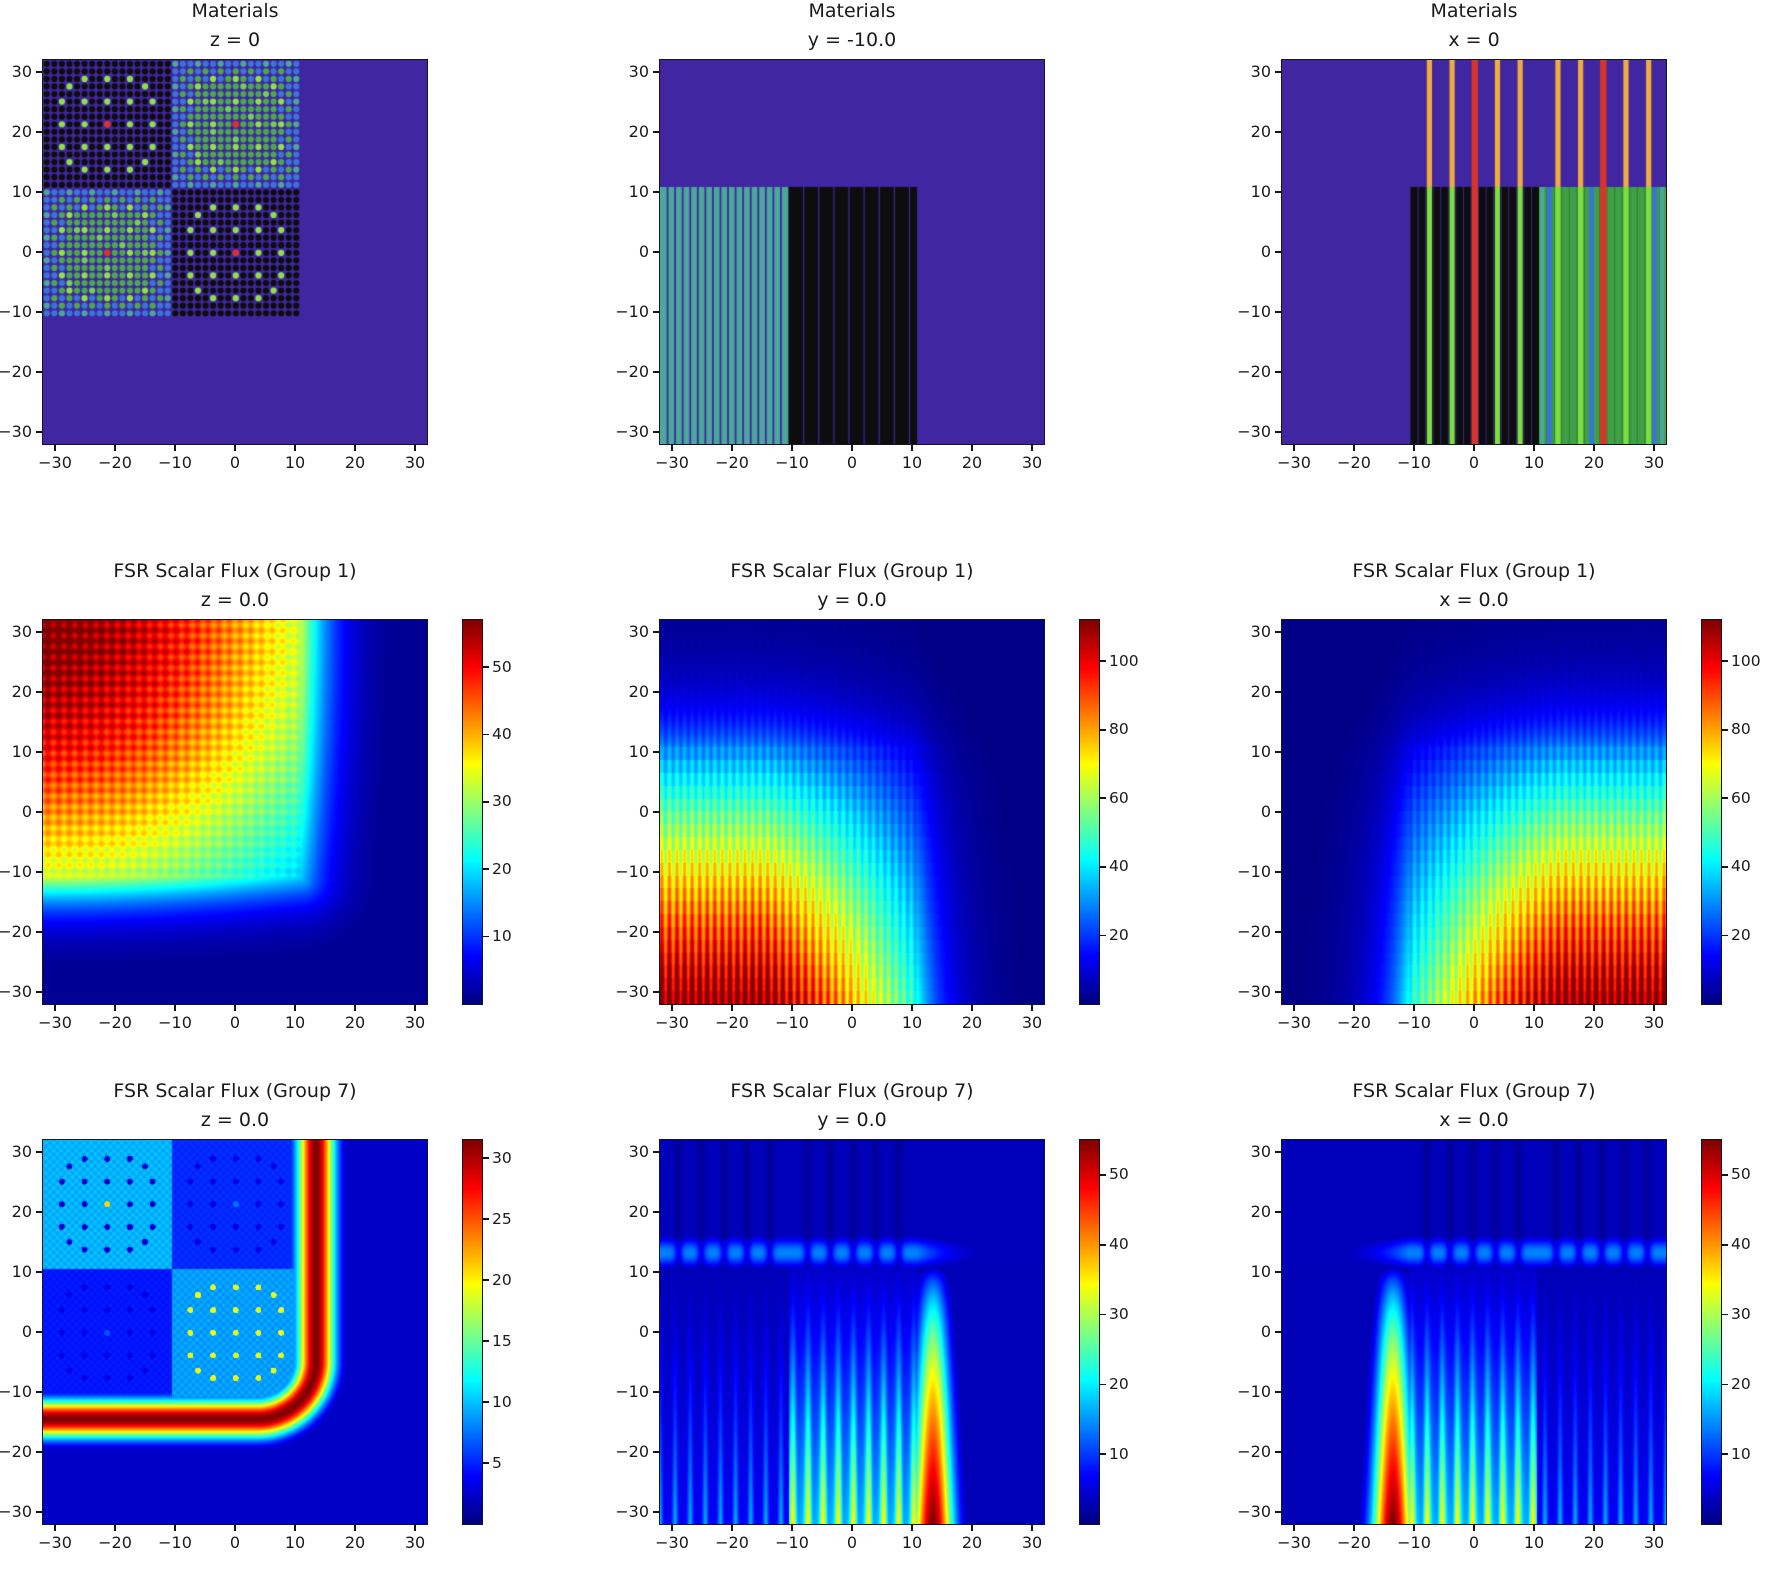  What do you see at coordinates (235, 600) in the screenshot?
I see `plot-subtitle: z = 0.0` at bounding box center [235, 600].